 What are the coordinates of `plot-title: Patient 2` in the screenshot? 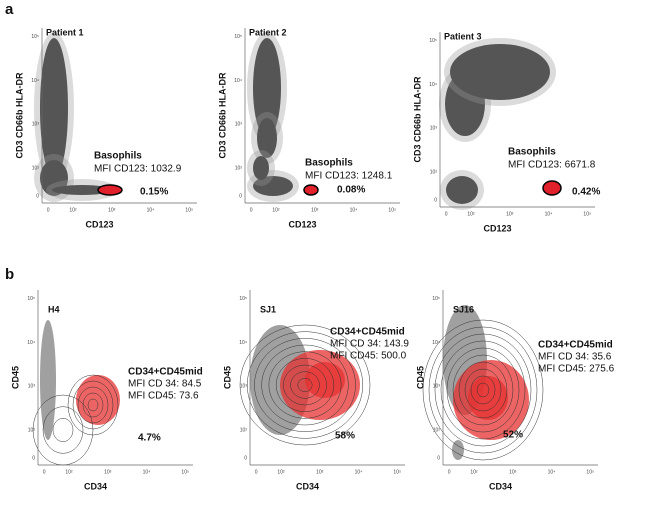 It's located at (268, 32).